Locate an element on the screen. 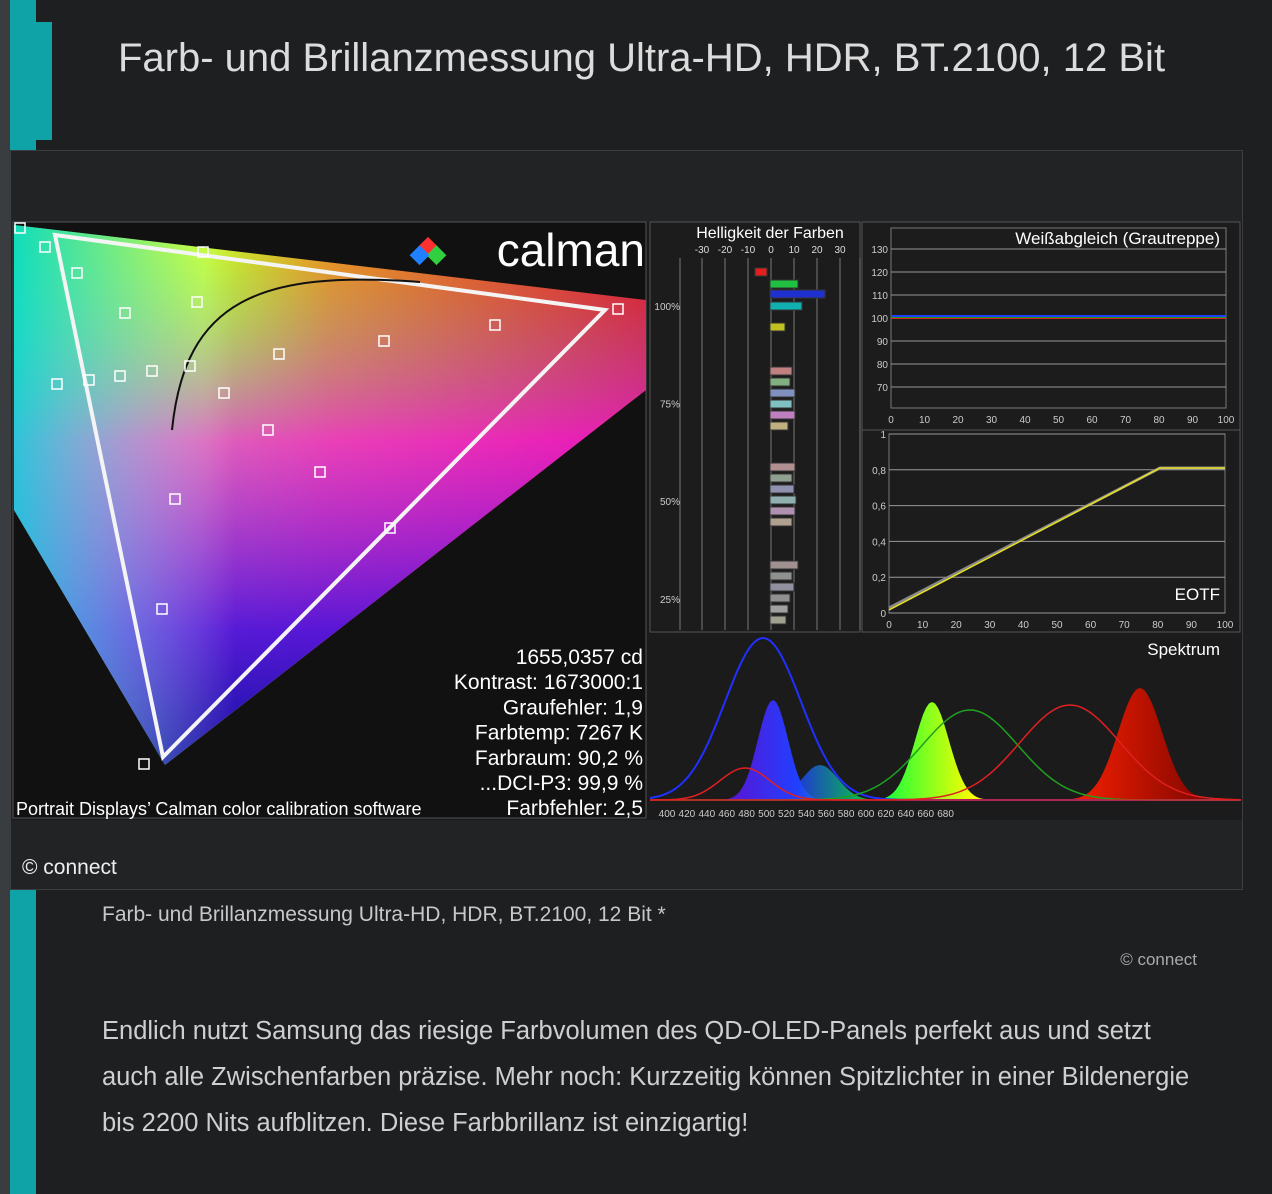 This screenshot has height=1194, width=1272. y-tick-label: 100 is located at coordinates (879, 319).